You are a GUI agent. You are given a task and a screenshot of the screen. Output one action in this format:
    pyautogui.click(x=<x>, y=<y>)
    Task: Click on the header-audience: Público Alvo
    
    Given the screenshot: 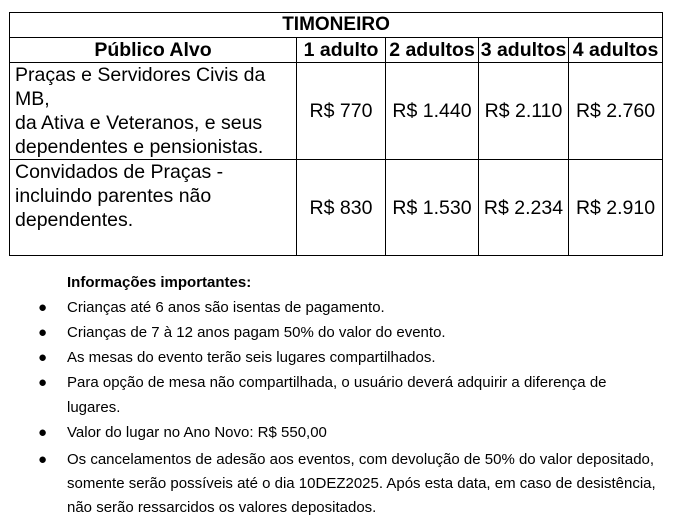 What is the action you would take?
    pyautogui.click(x=153, y=50)
    